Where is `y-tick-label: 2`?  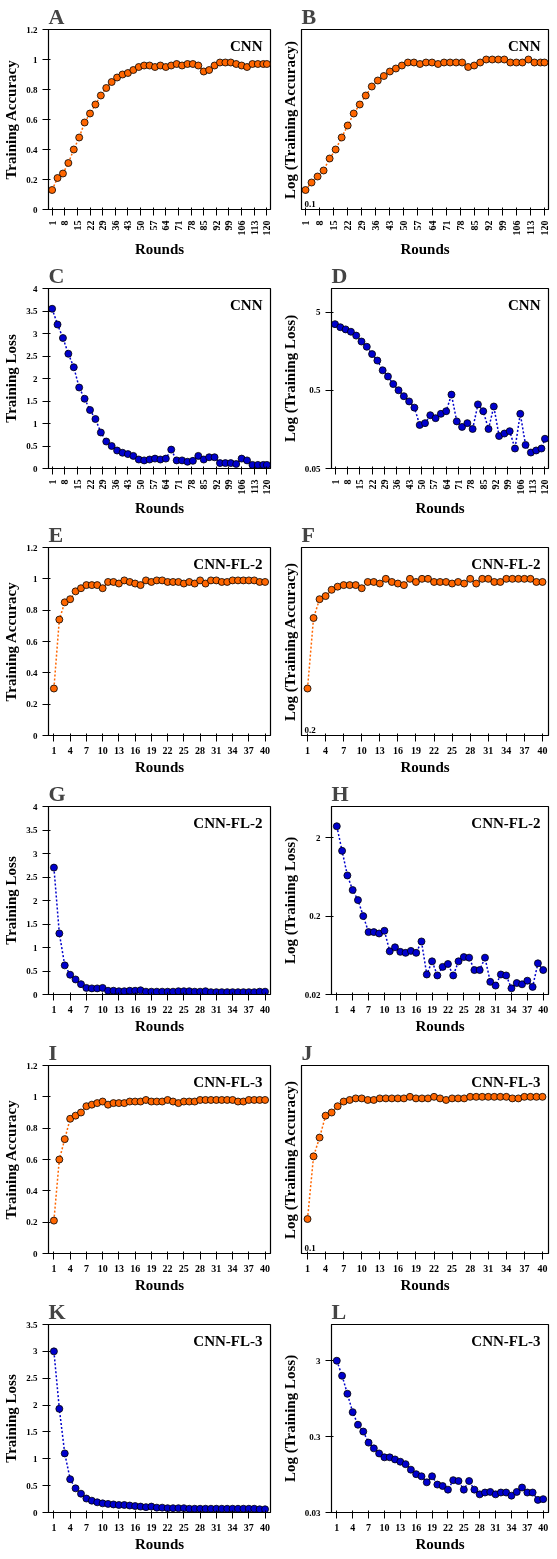 y-tick-label: 2 is located at coordinates (318, 837).